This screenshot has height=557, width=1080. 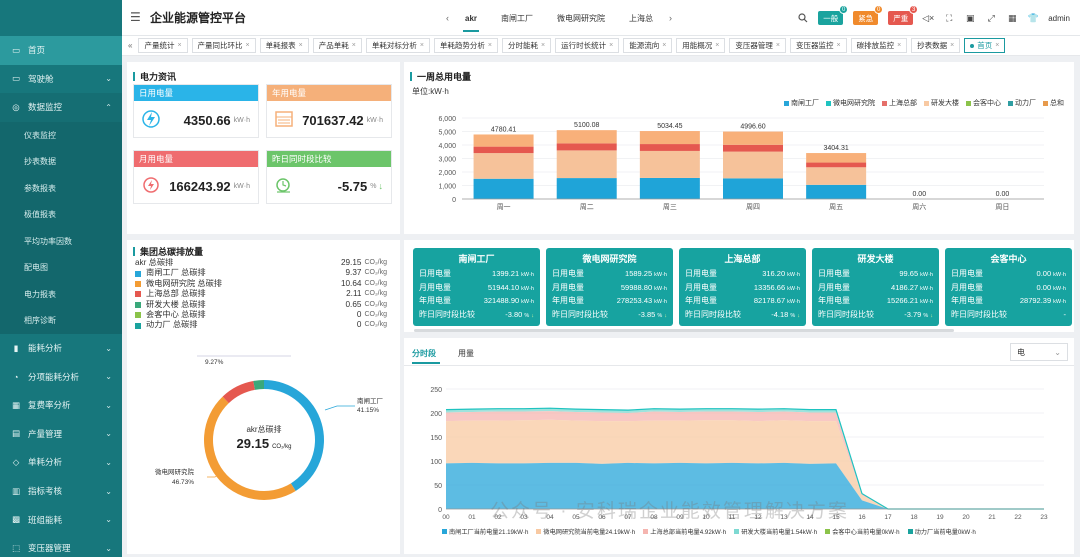 I want to click on legend-item: 会客中心当前电量0kW·h, so click(x=862, y=531).